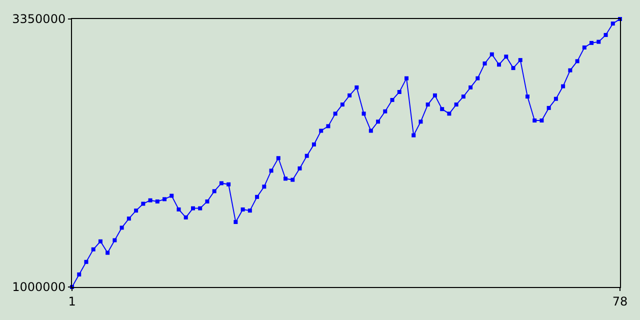  Describe the element at coordinates (620, 301) in the screenshot. I see `x-tick-label: 78` at that location.